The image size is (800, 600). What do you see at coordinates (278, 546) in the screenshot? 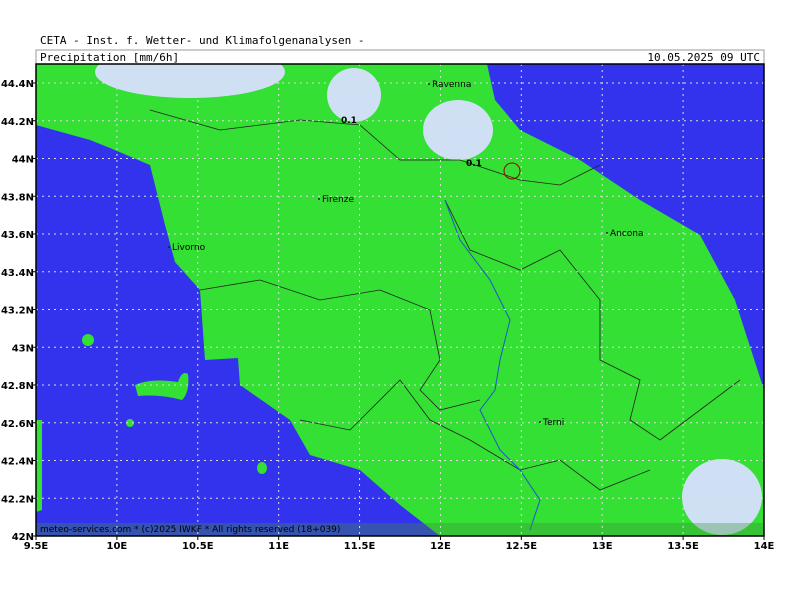
I see `x-tick-label: 11E` at bounding box center [278, 546].